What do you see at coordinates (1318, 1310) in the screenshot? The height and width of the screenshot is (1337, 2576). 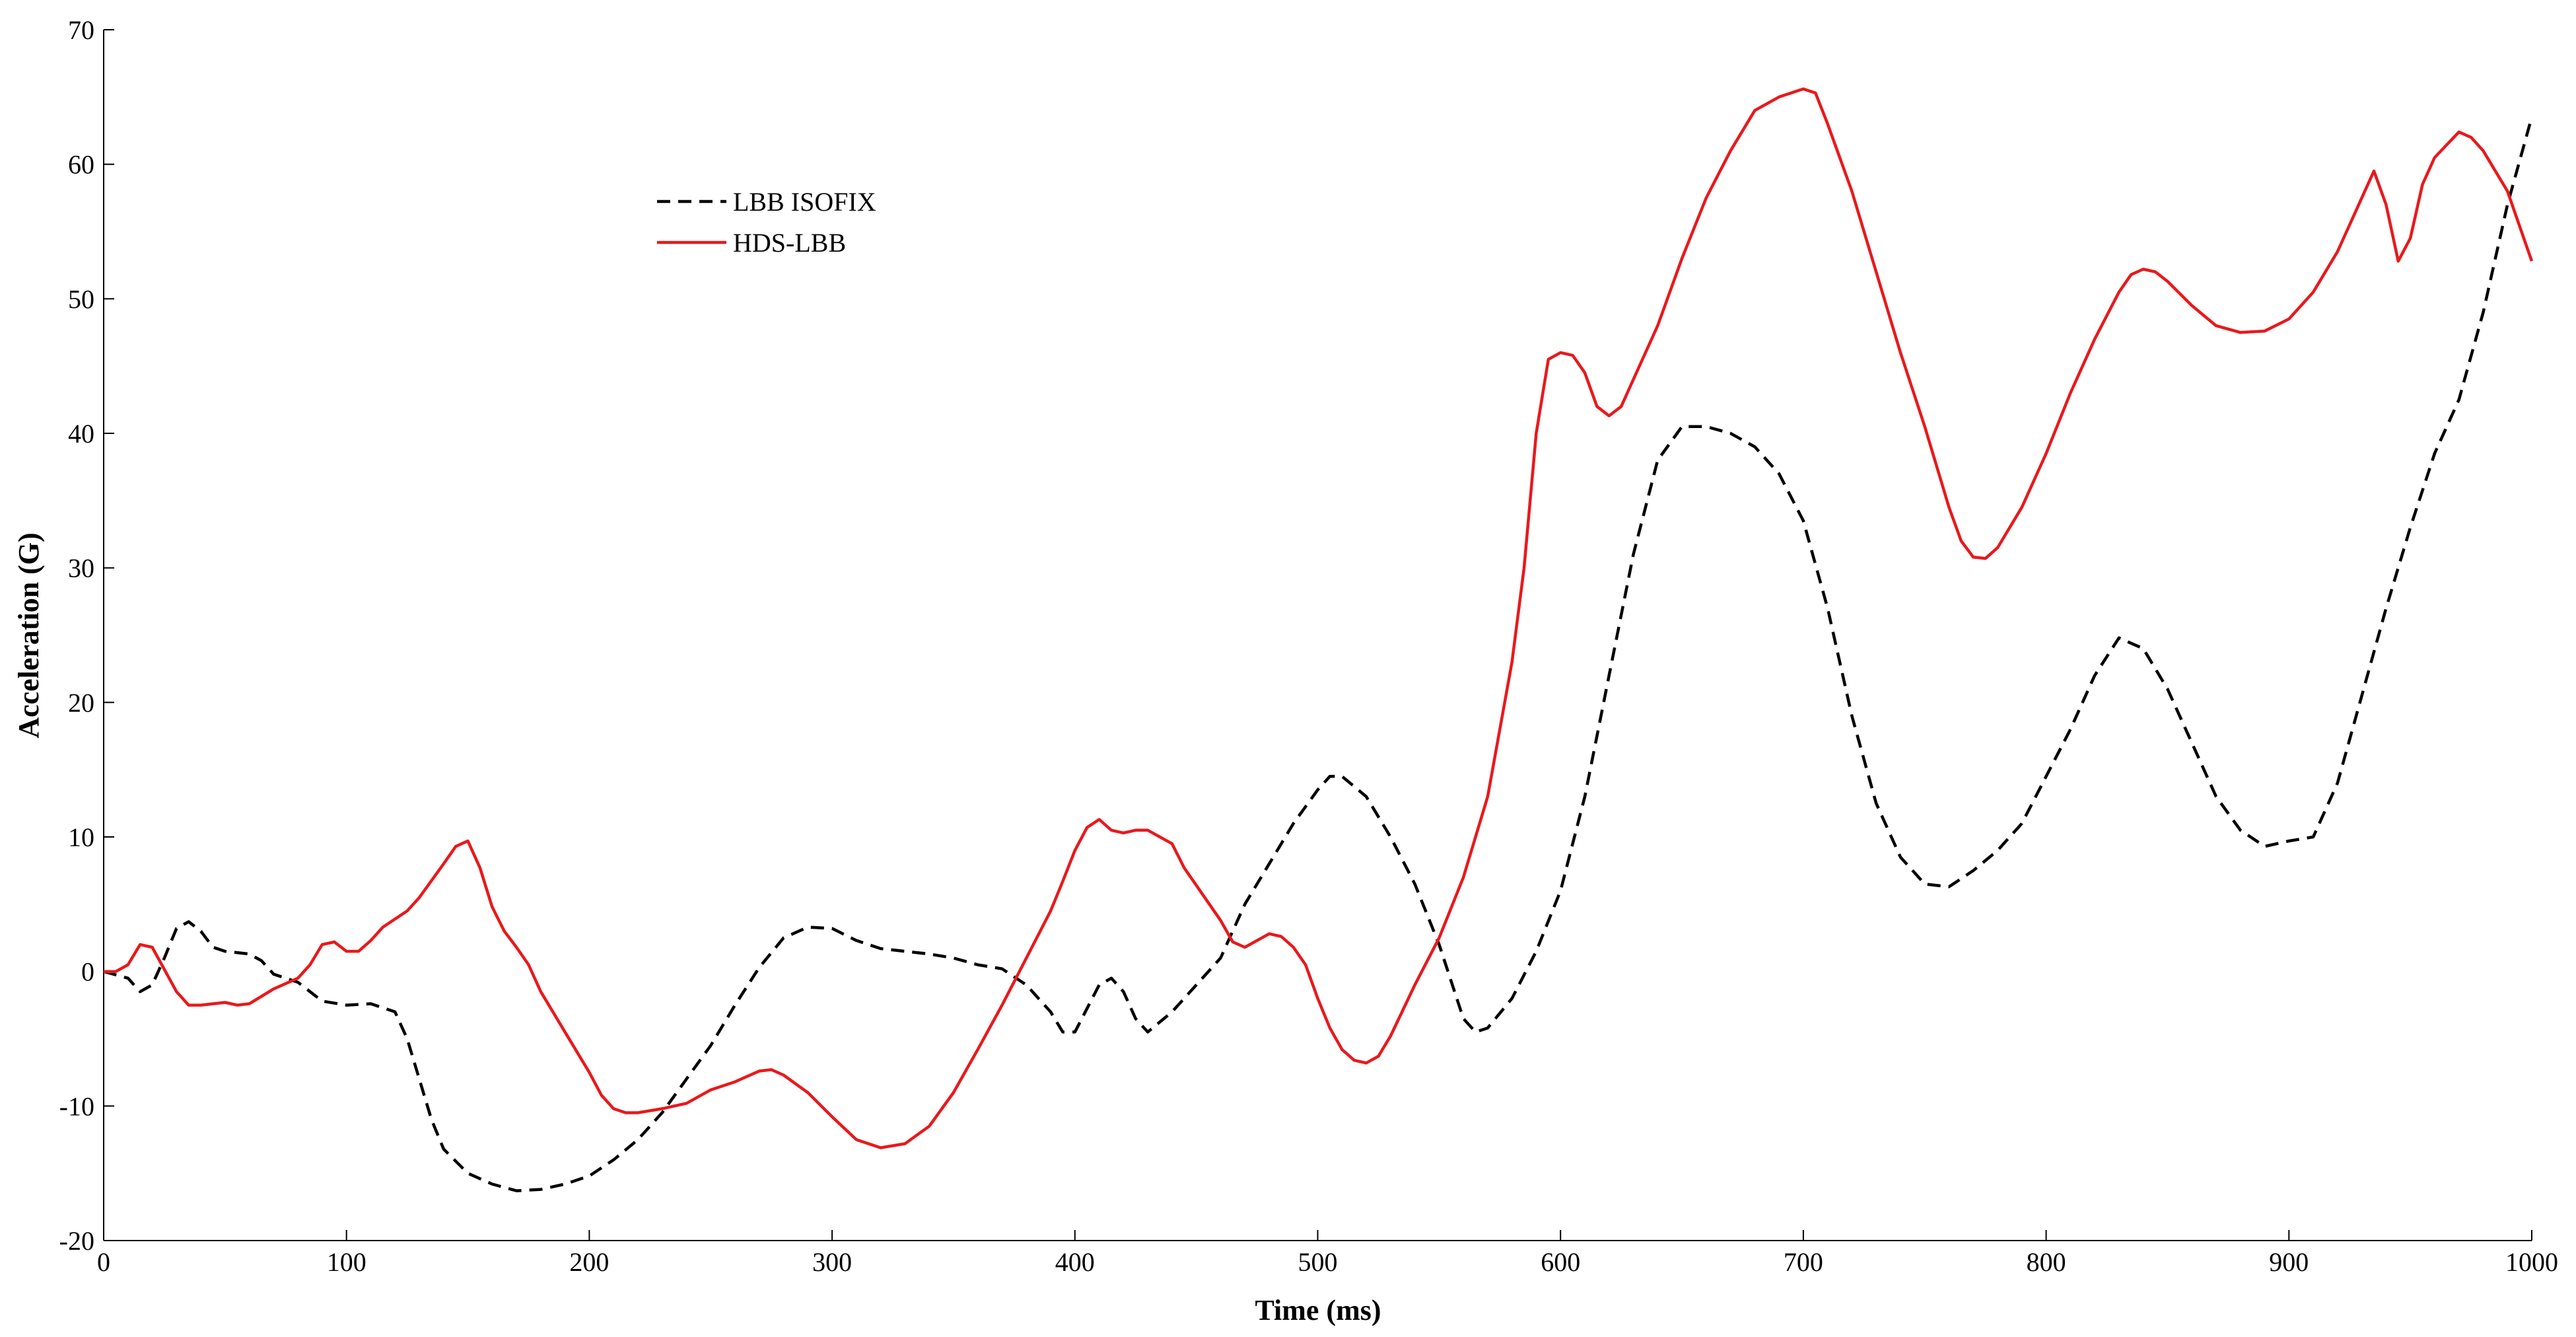 I see `x-axis-label: Time (ms)` at bounding box center [1318, 1310].